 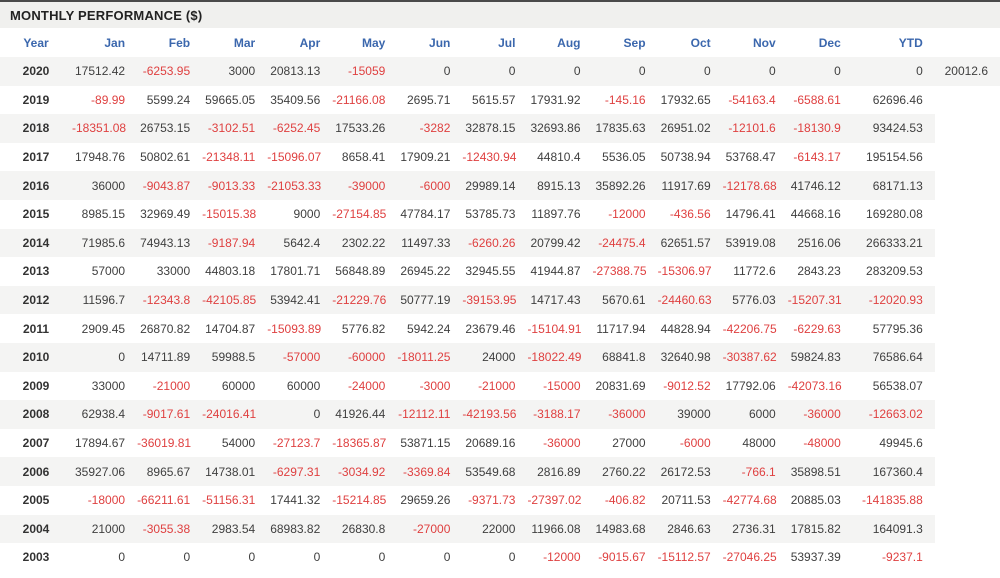 What do you see at coordinates (490, 185) in the screenshot?
I see `value-cell: 29989.14` at bounding box center [490, 185].